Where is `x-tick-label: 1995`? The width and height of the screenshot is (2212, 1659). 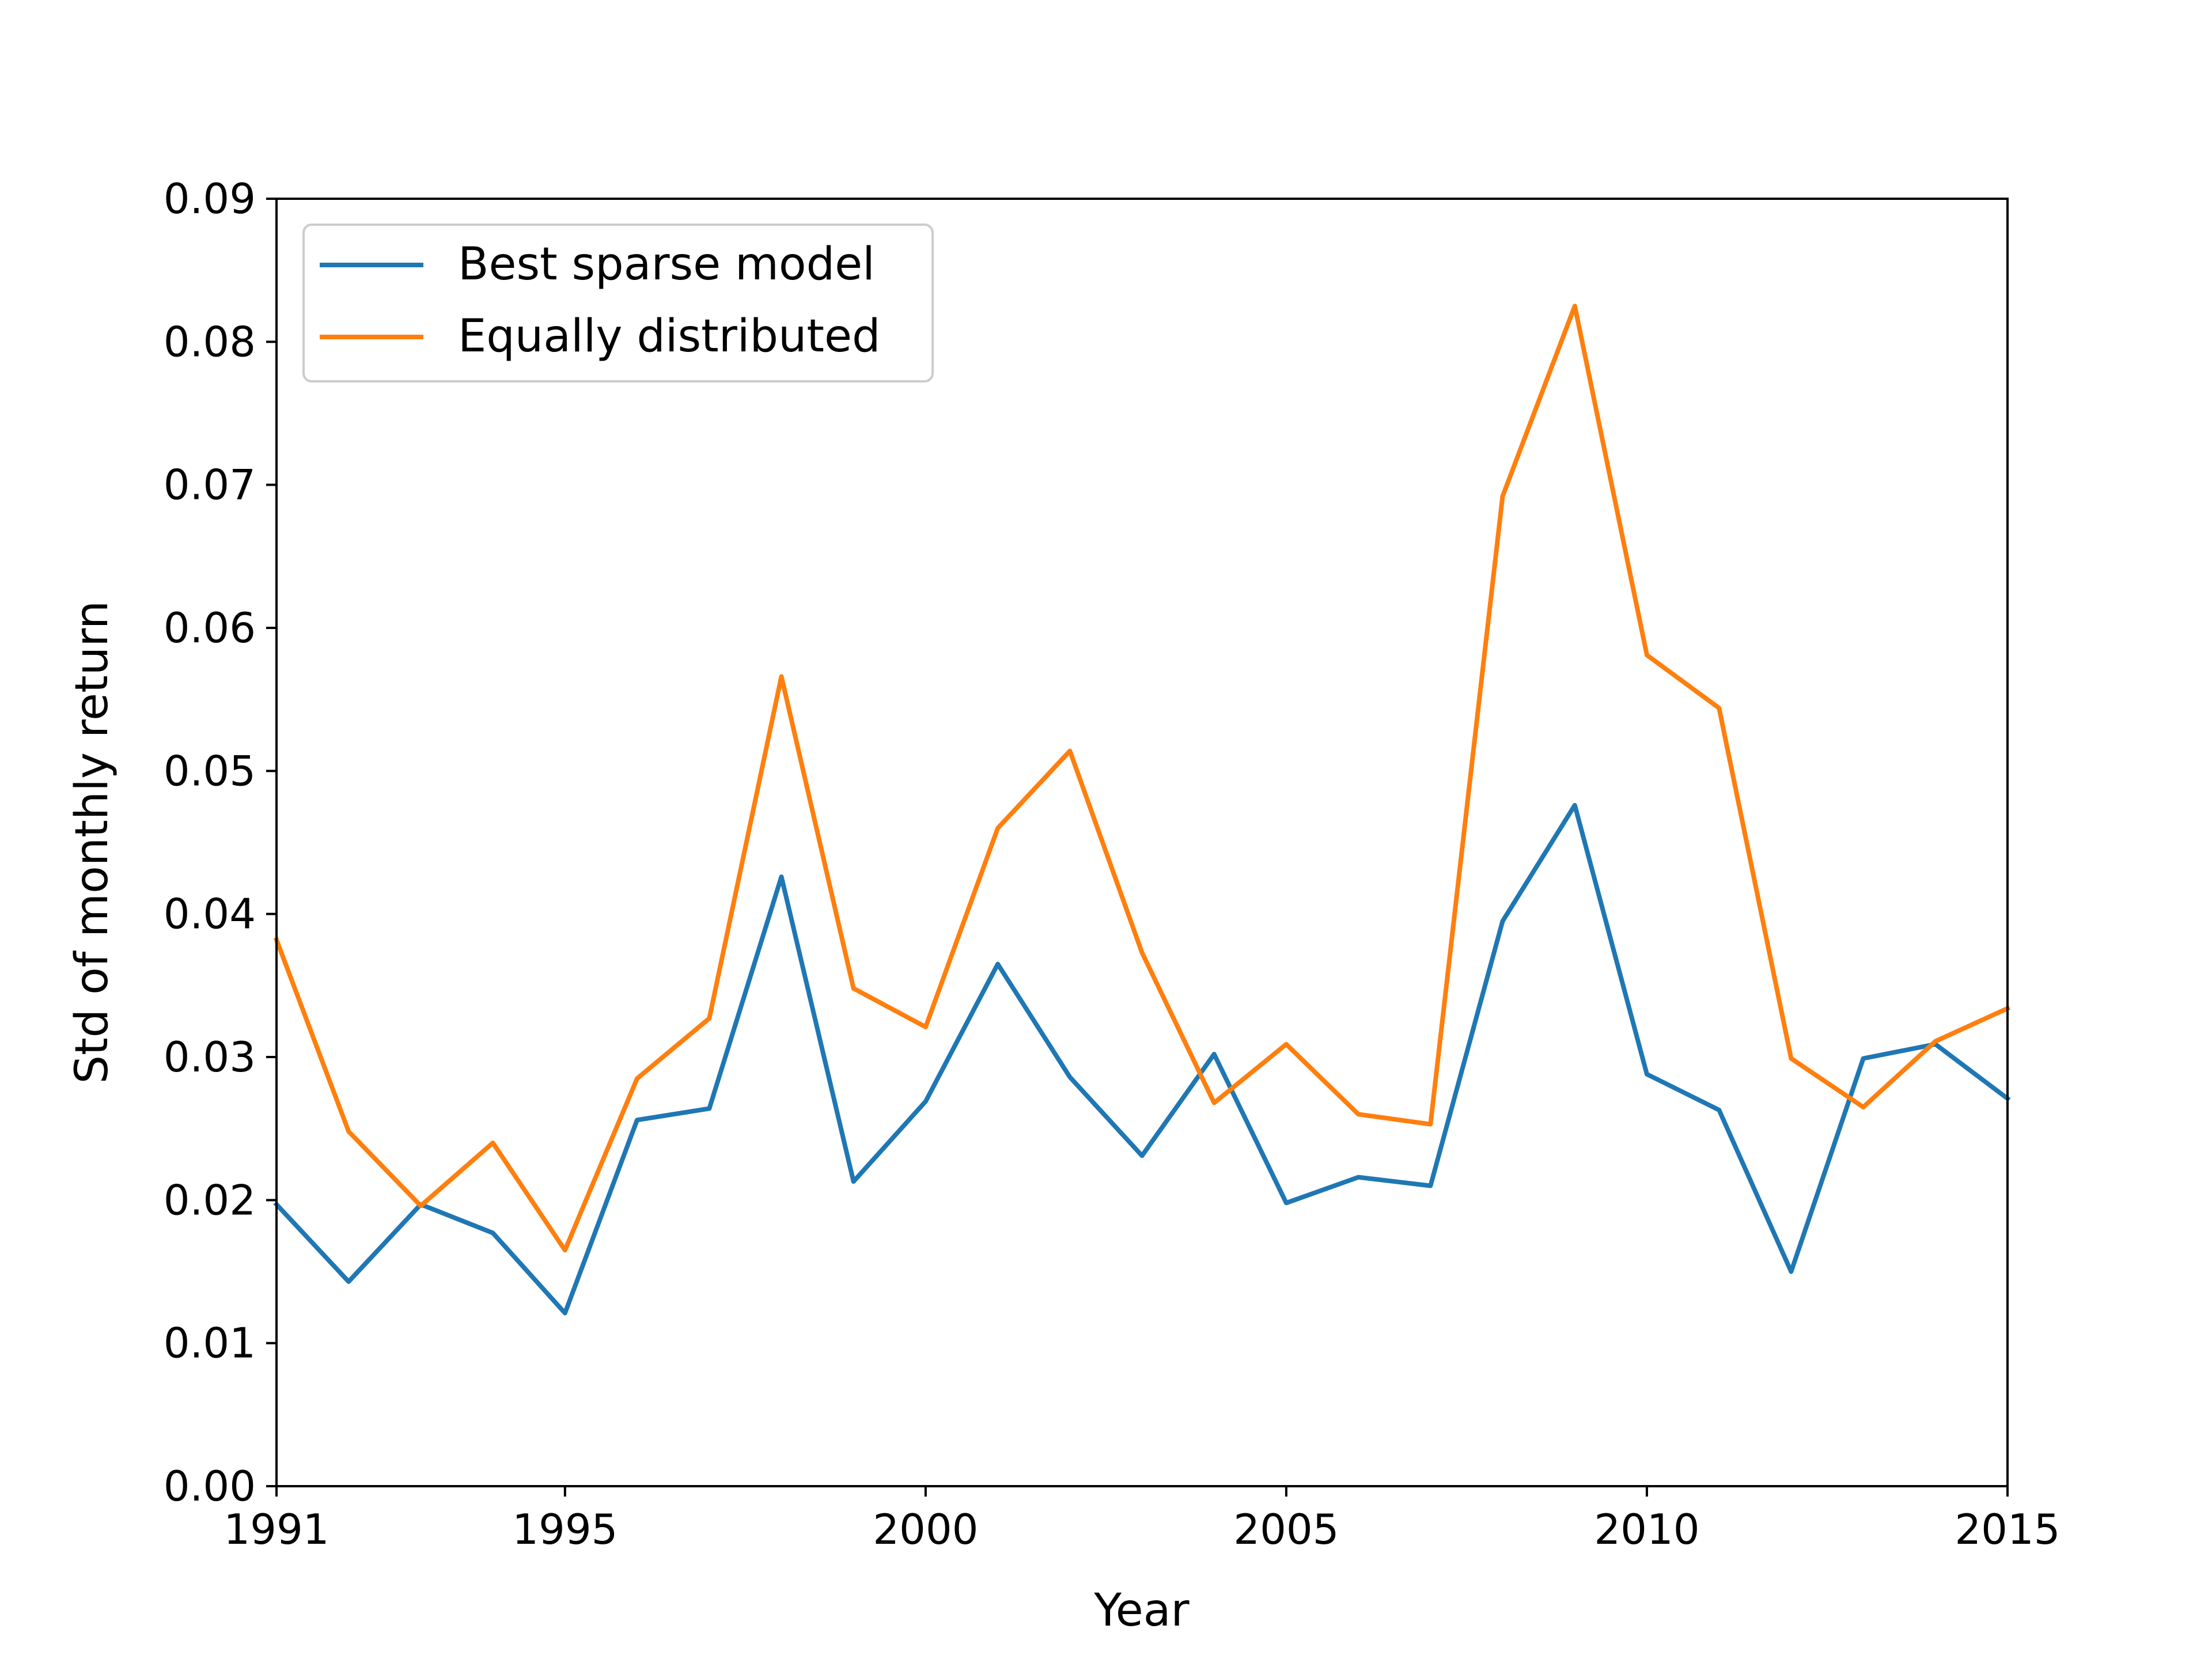
x-tick-label: 1995 is located at coordinates (565, 1529).